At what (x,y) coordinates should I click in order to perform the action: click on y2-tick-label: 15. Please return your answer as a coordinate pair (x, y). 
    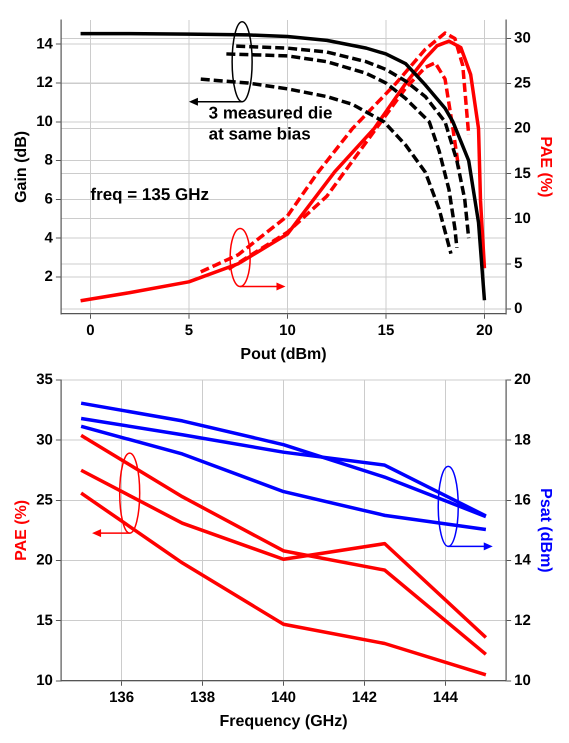
    Looking at the image, I should click on (522, 173).